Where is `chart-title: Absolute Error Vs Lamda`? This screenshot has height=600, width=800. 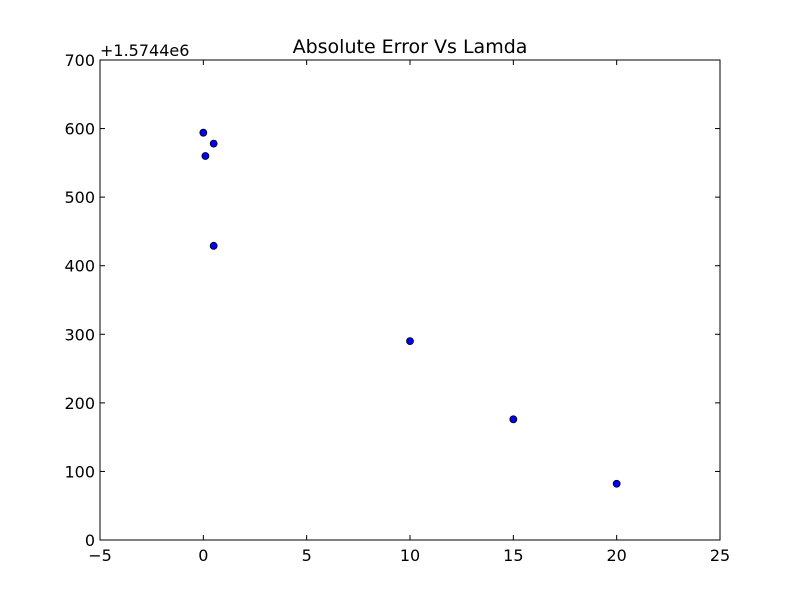 chart-title: Absolute Error Vs Lamda is located at coordinates (410, 47).